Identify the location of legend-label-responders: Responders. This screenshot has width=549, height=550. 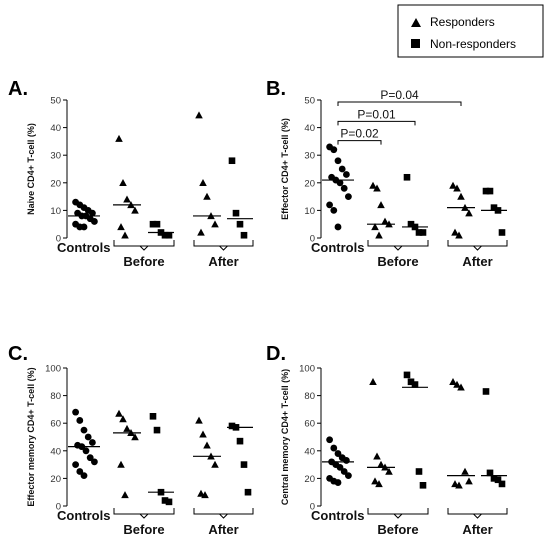
(462, 22).